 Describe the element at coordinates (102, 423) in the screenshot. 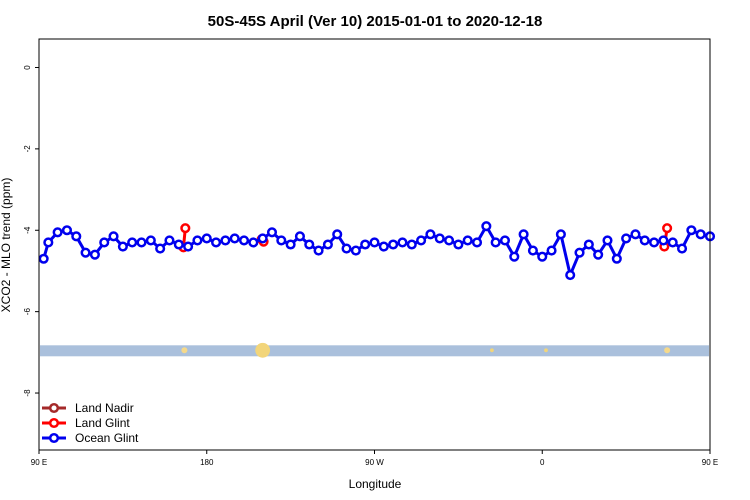

I see `legend-label: Land Glint` at that location.